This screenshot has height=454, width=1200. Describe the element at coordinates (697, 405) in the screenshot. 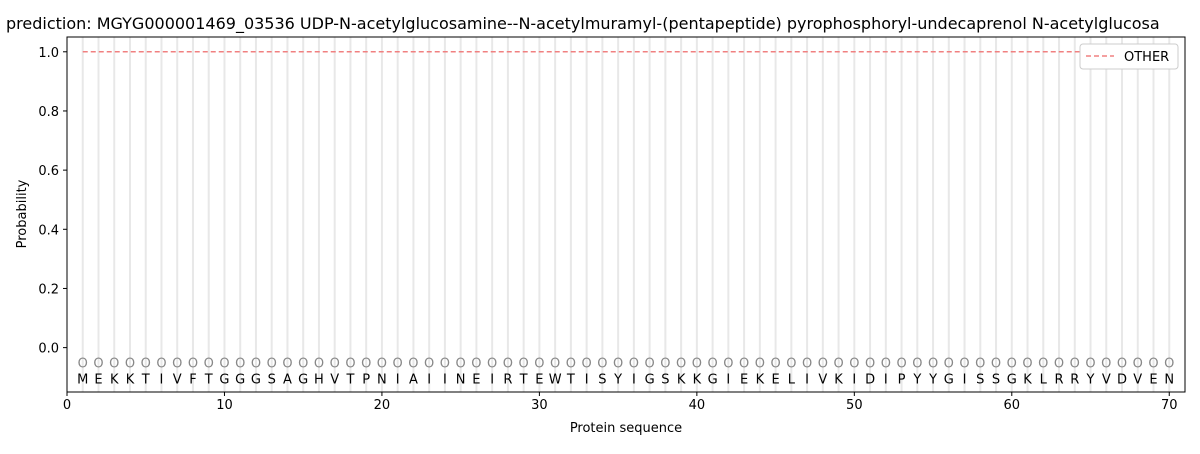

I see `x-tick-label: 40` at that location.